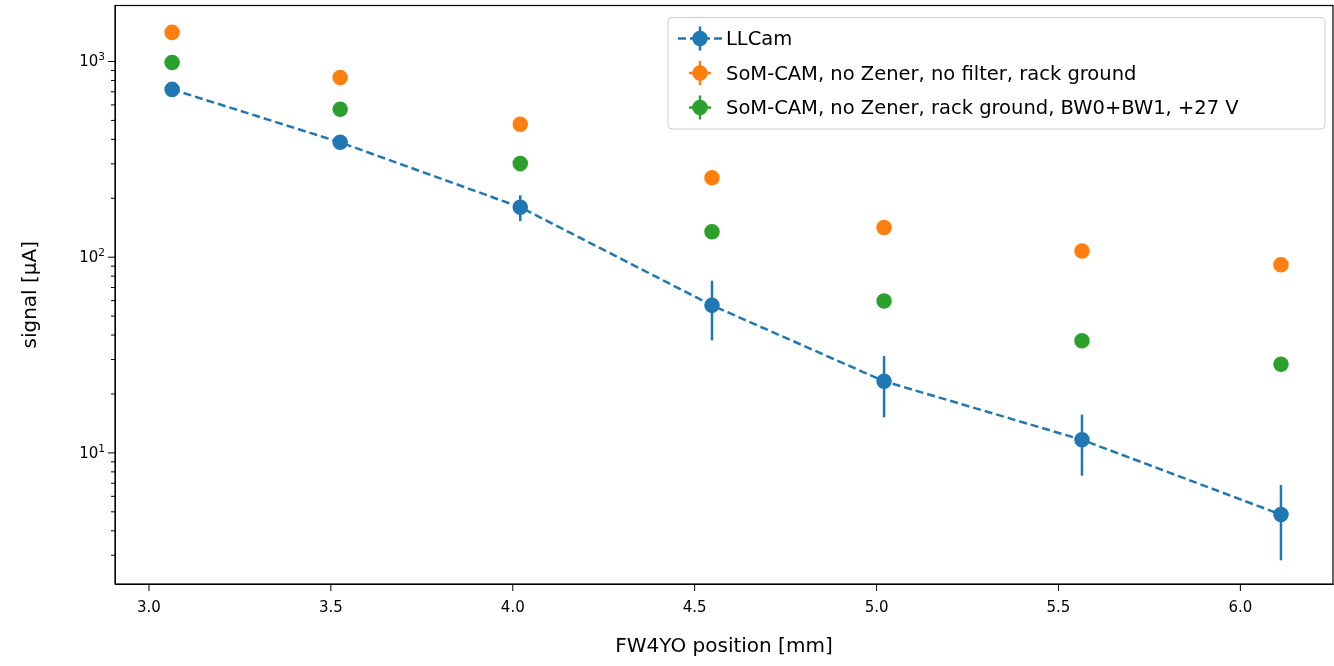 This screenshot has height=666, width=1334. What do you see at coordinates (876, 607) in the screenshot?
I see `x-tick-label: 5.0` at bounding box center [876, 607].